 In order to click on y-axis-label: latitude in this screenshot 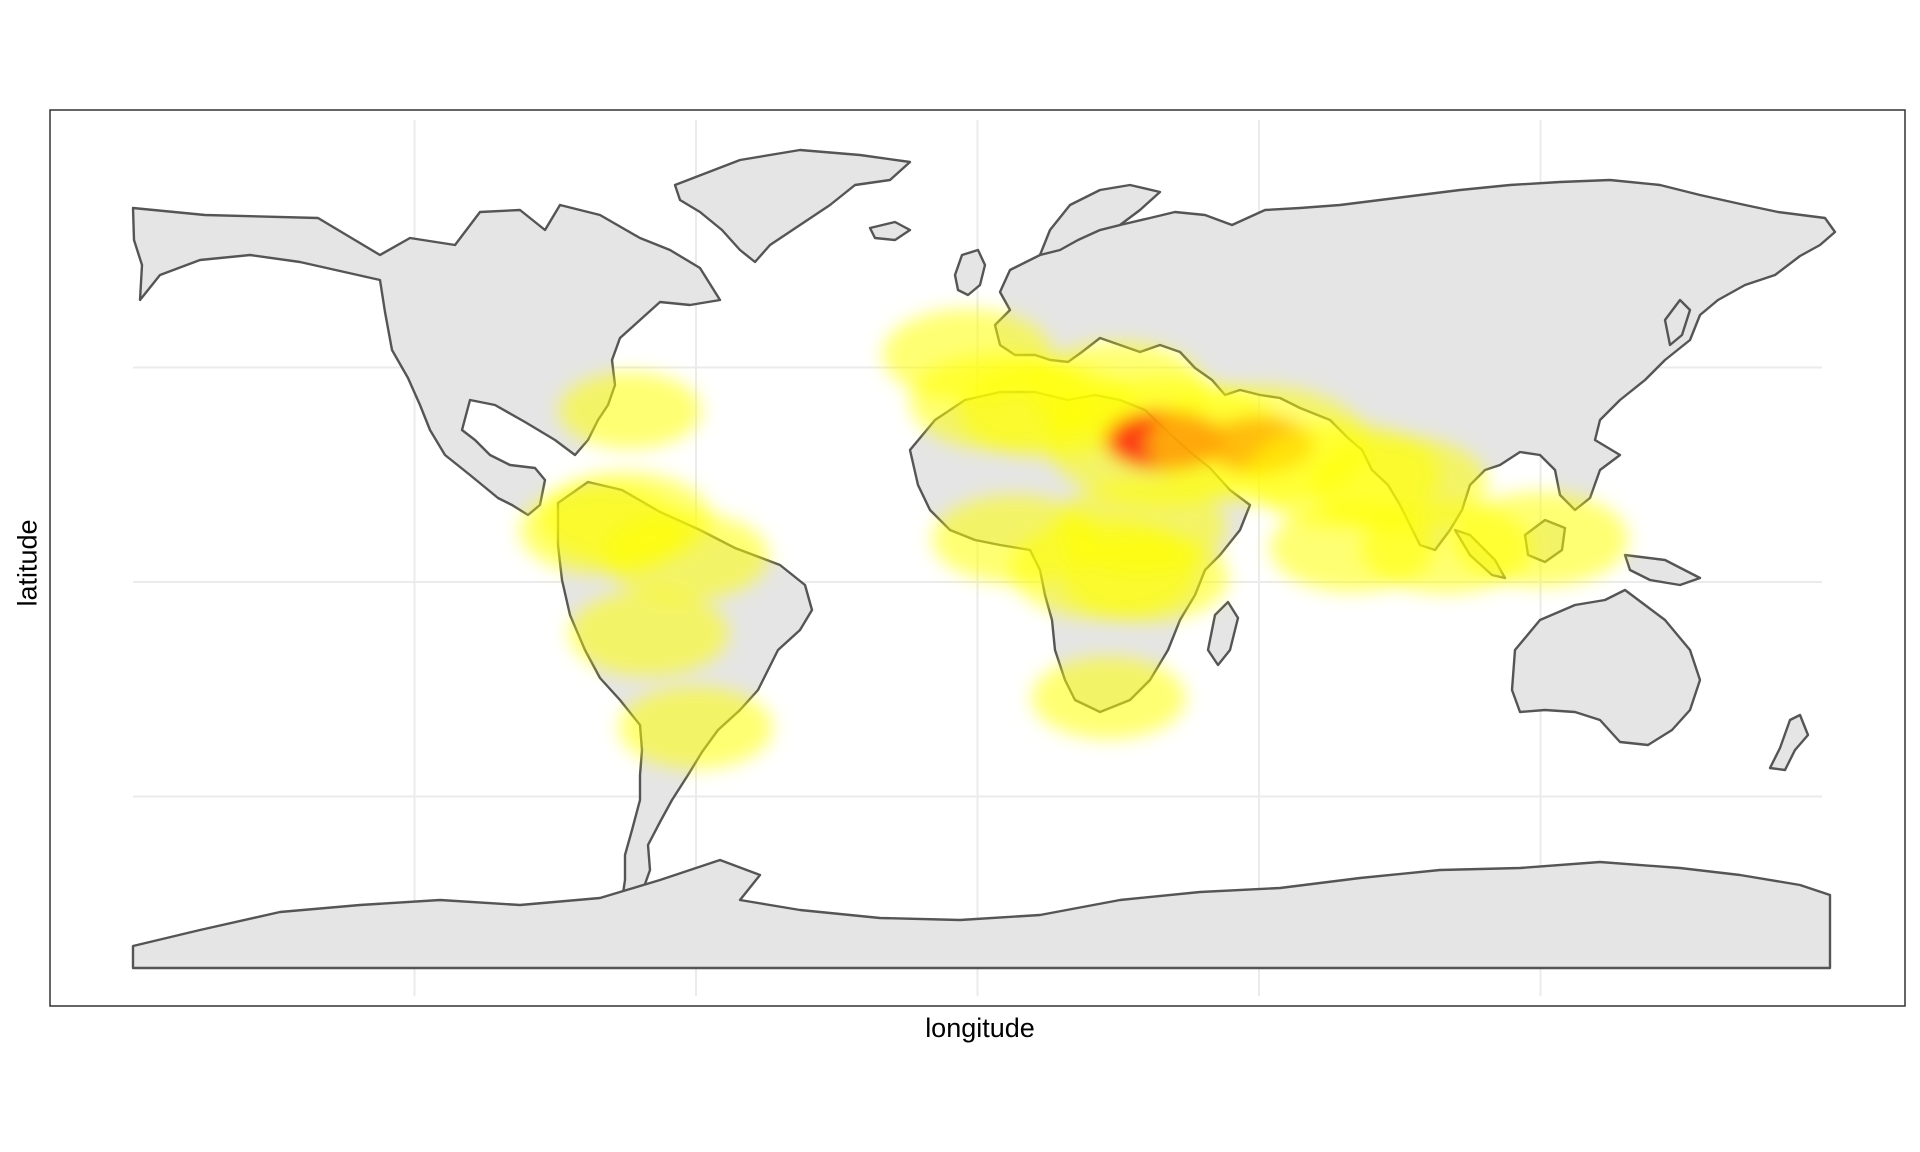, I will do `click(27, 563)`.